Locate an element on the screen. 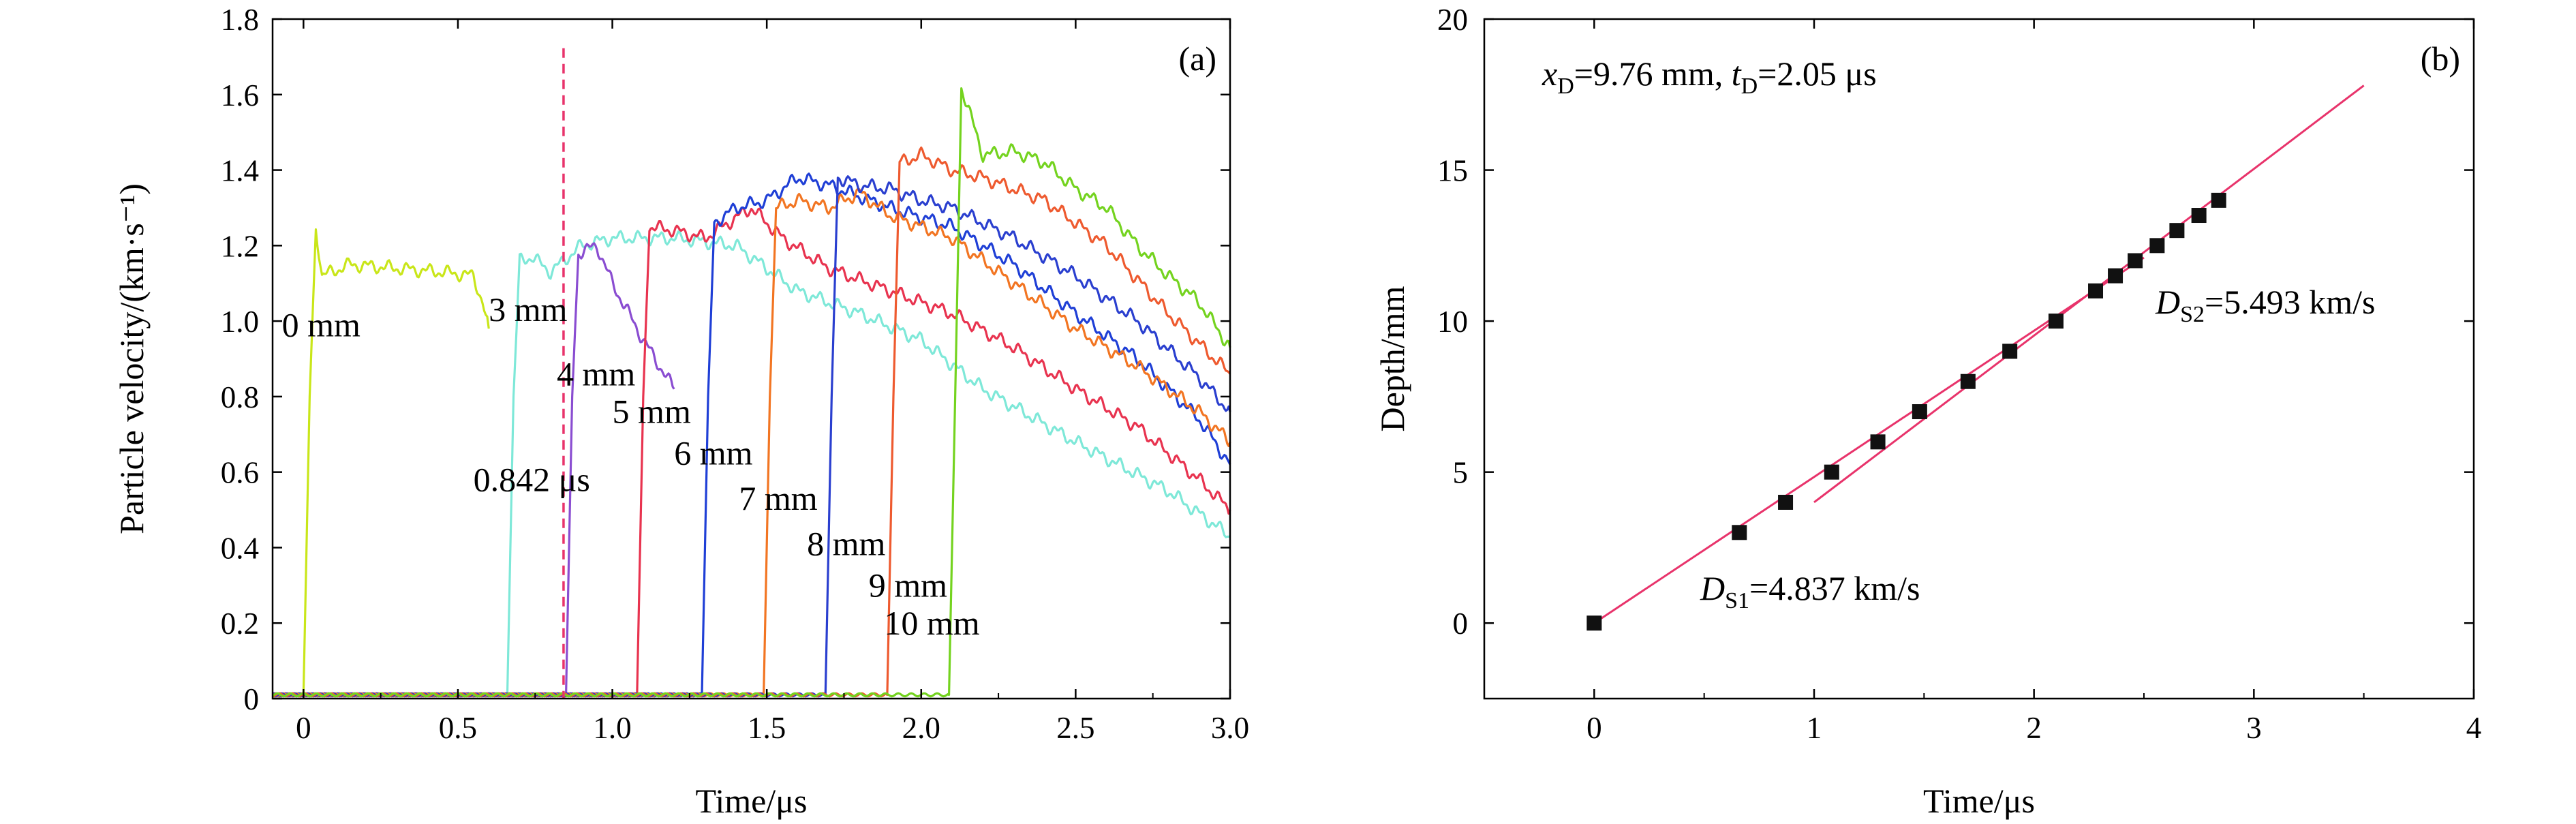 The height and width of the screenshot is (824, 2576). curve-label: 10 mm is located at coordinates (931, 623).